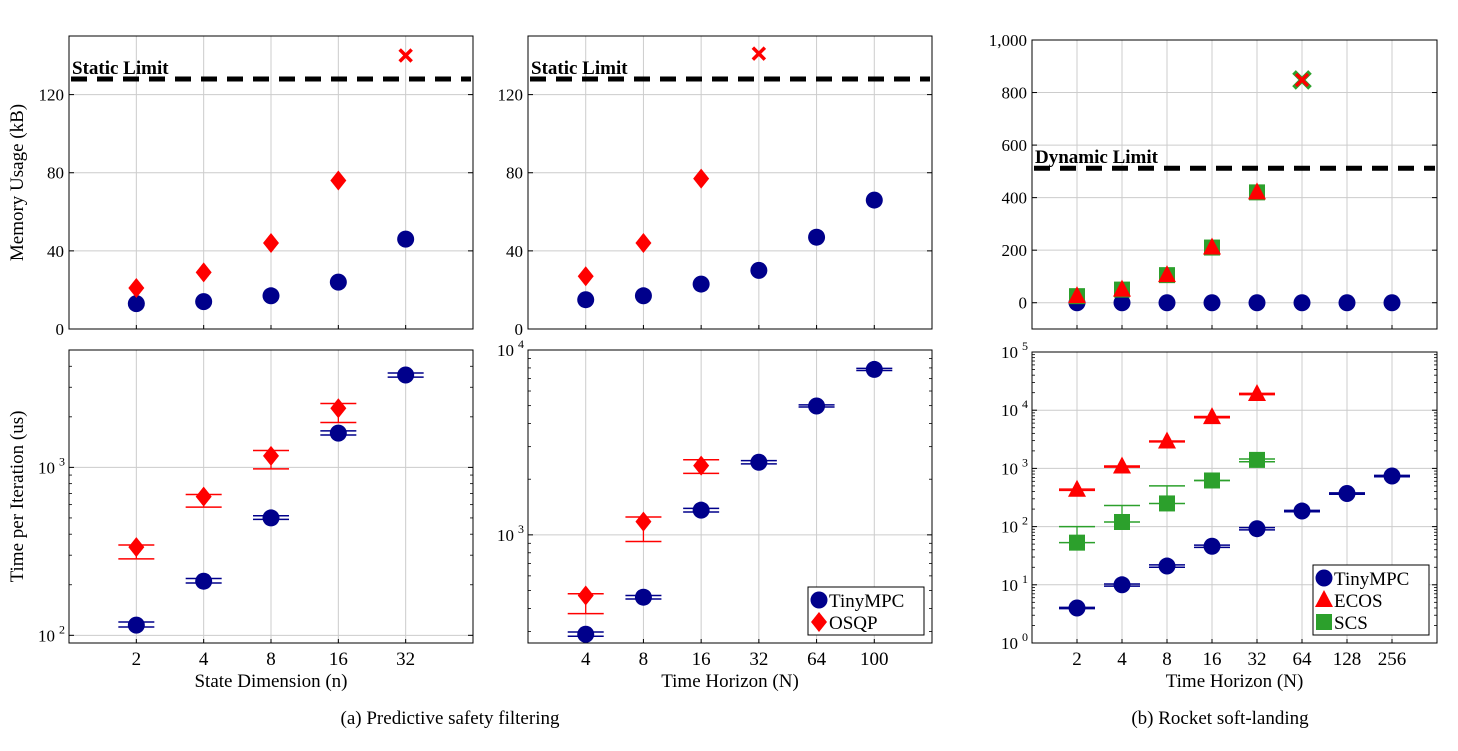 The image size is (1458, 751). I want to click on legend-marker-osqp, so click(819, 622).